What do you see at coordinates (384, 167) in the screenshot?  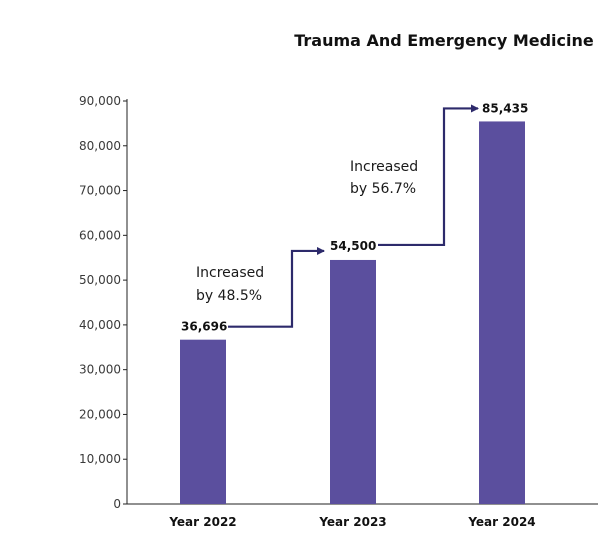 I see `annotation-2-line1: Increased` at bounding box center [384, 167].